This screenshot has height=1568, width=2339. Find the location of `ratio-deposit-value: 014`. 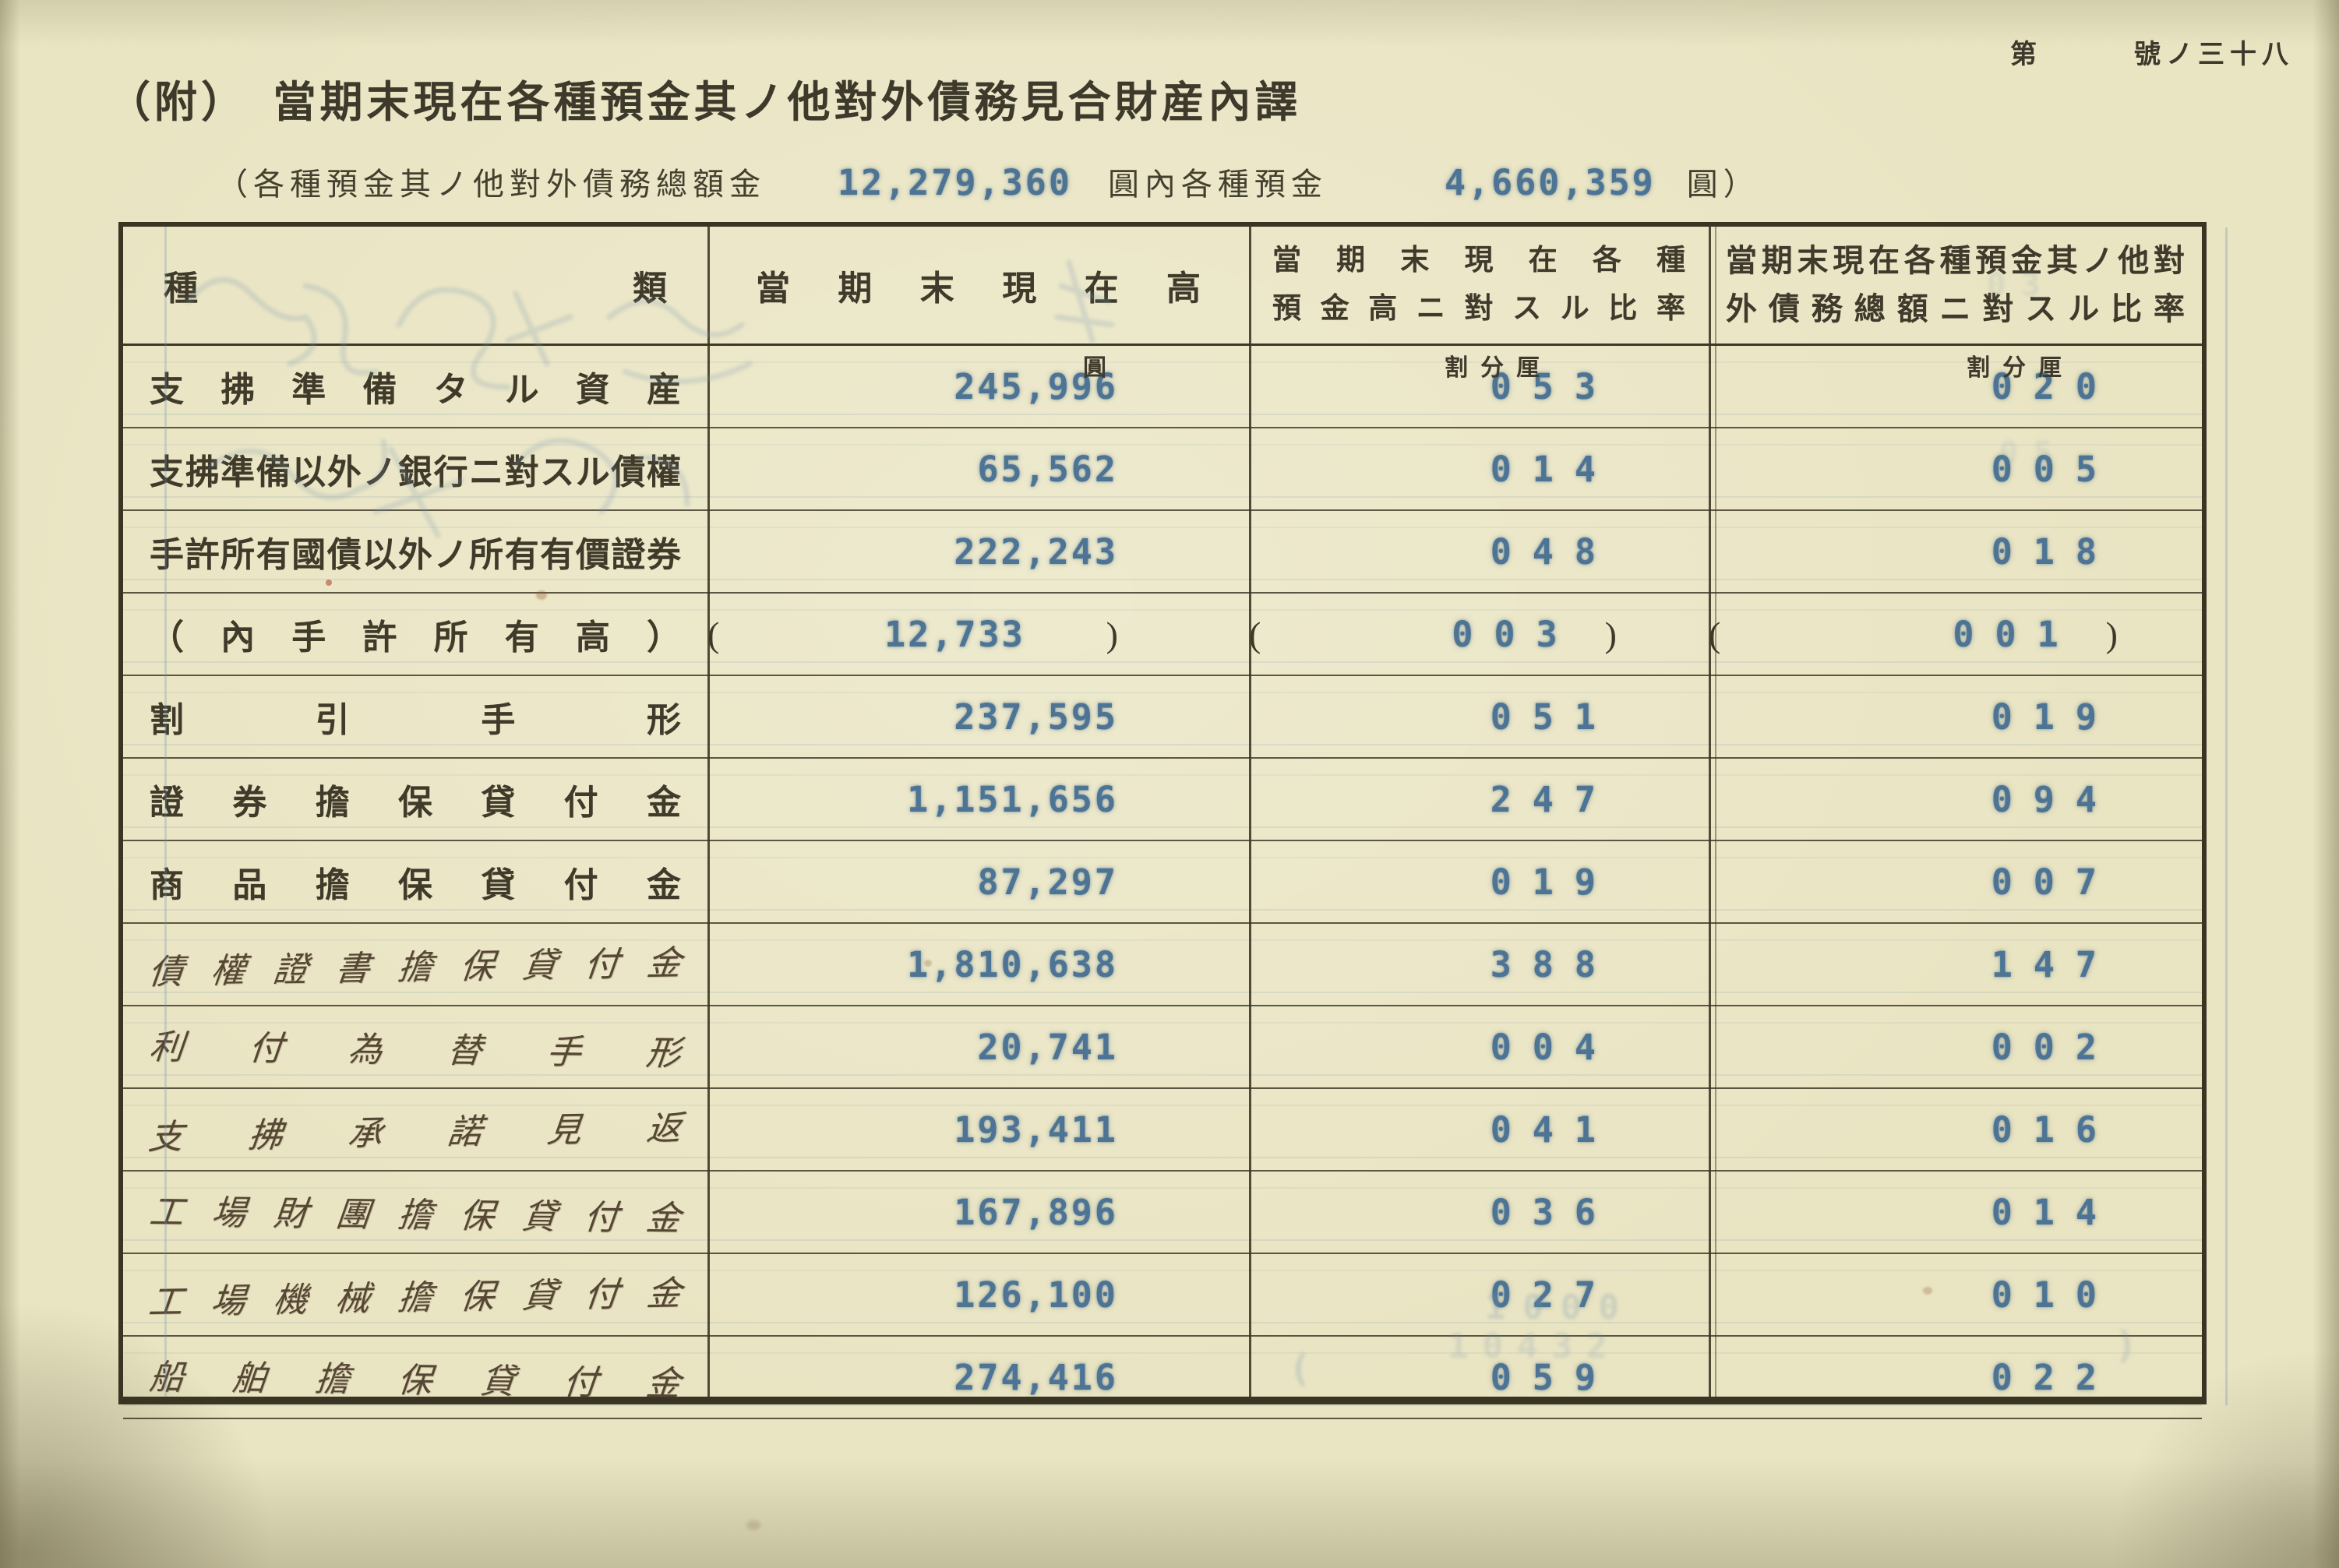

ratio-deposit-value: 014 is located at coordinates (1553, 469).